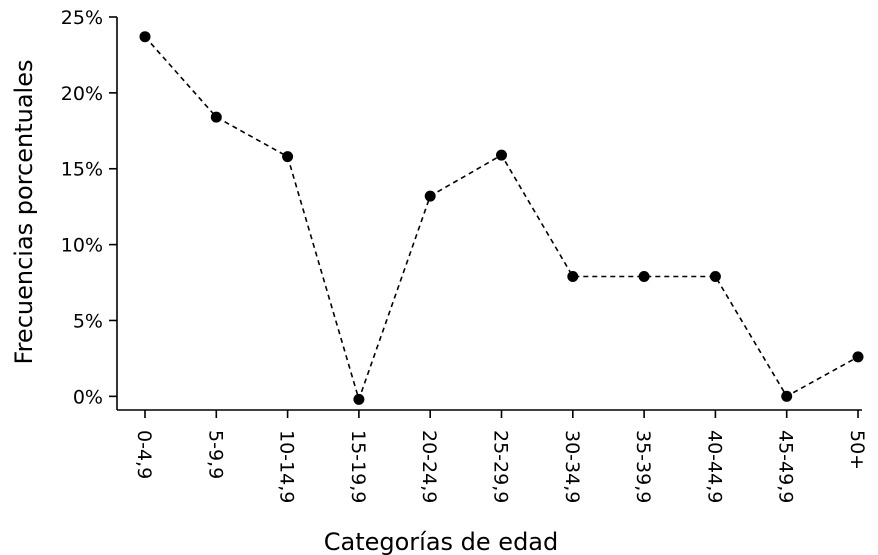  I want to click on y-tick-label: 15%, so click(82, 170).